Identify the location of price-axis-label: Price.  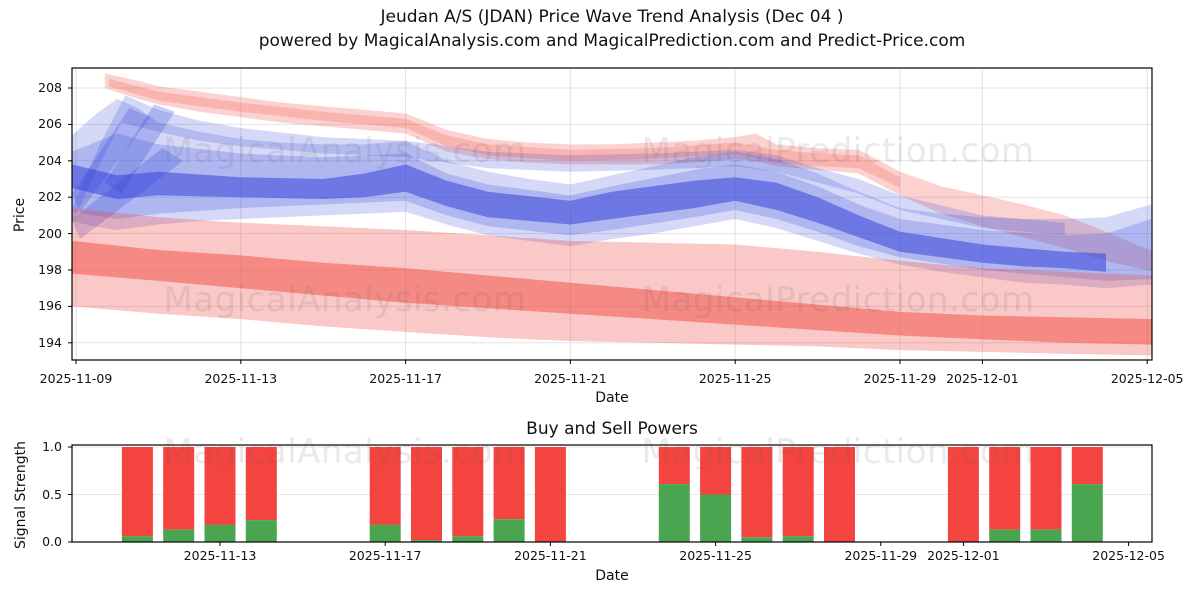
(20, 215).